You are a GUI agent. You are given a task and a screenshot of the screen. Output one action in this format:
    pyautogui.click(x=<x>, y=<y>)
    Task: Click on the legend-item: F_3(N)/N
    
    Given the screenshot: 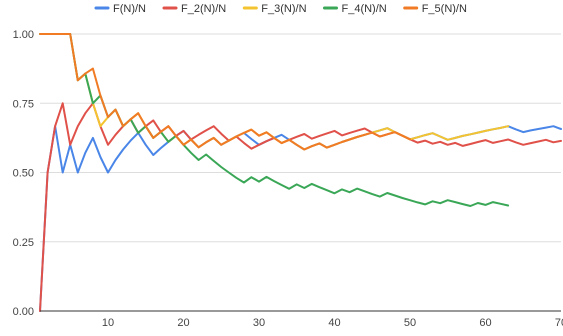 What is the action you would take?
    pyautogui.click(x=274, y=9)
    